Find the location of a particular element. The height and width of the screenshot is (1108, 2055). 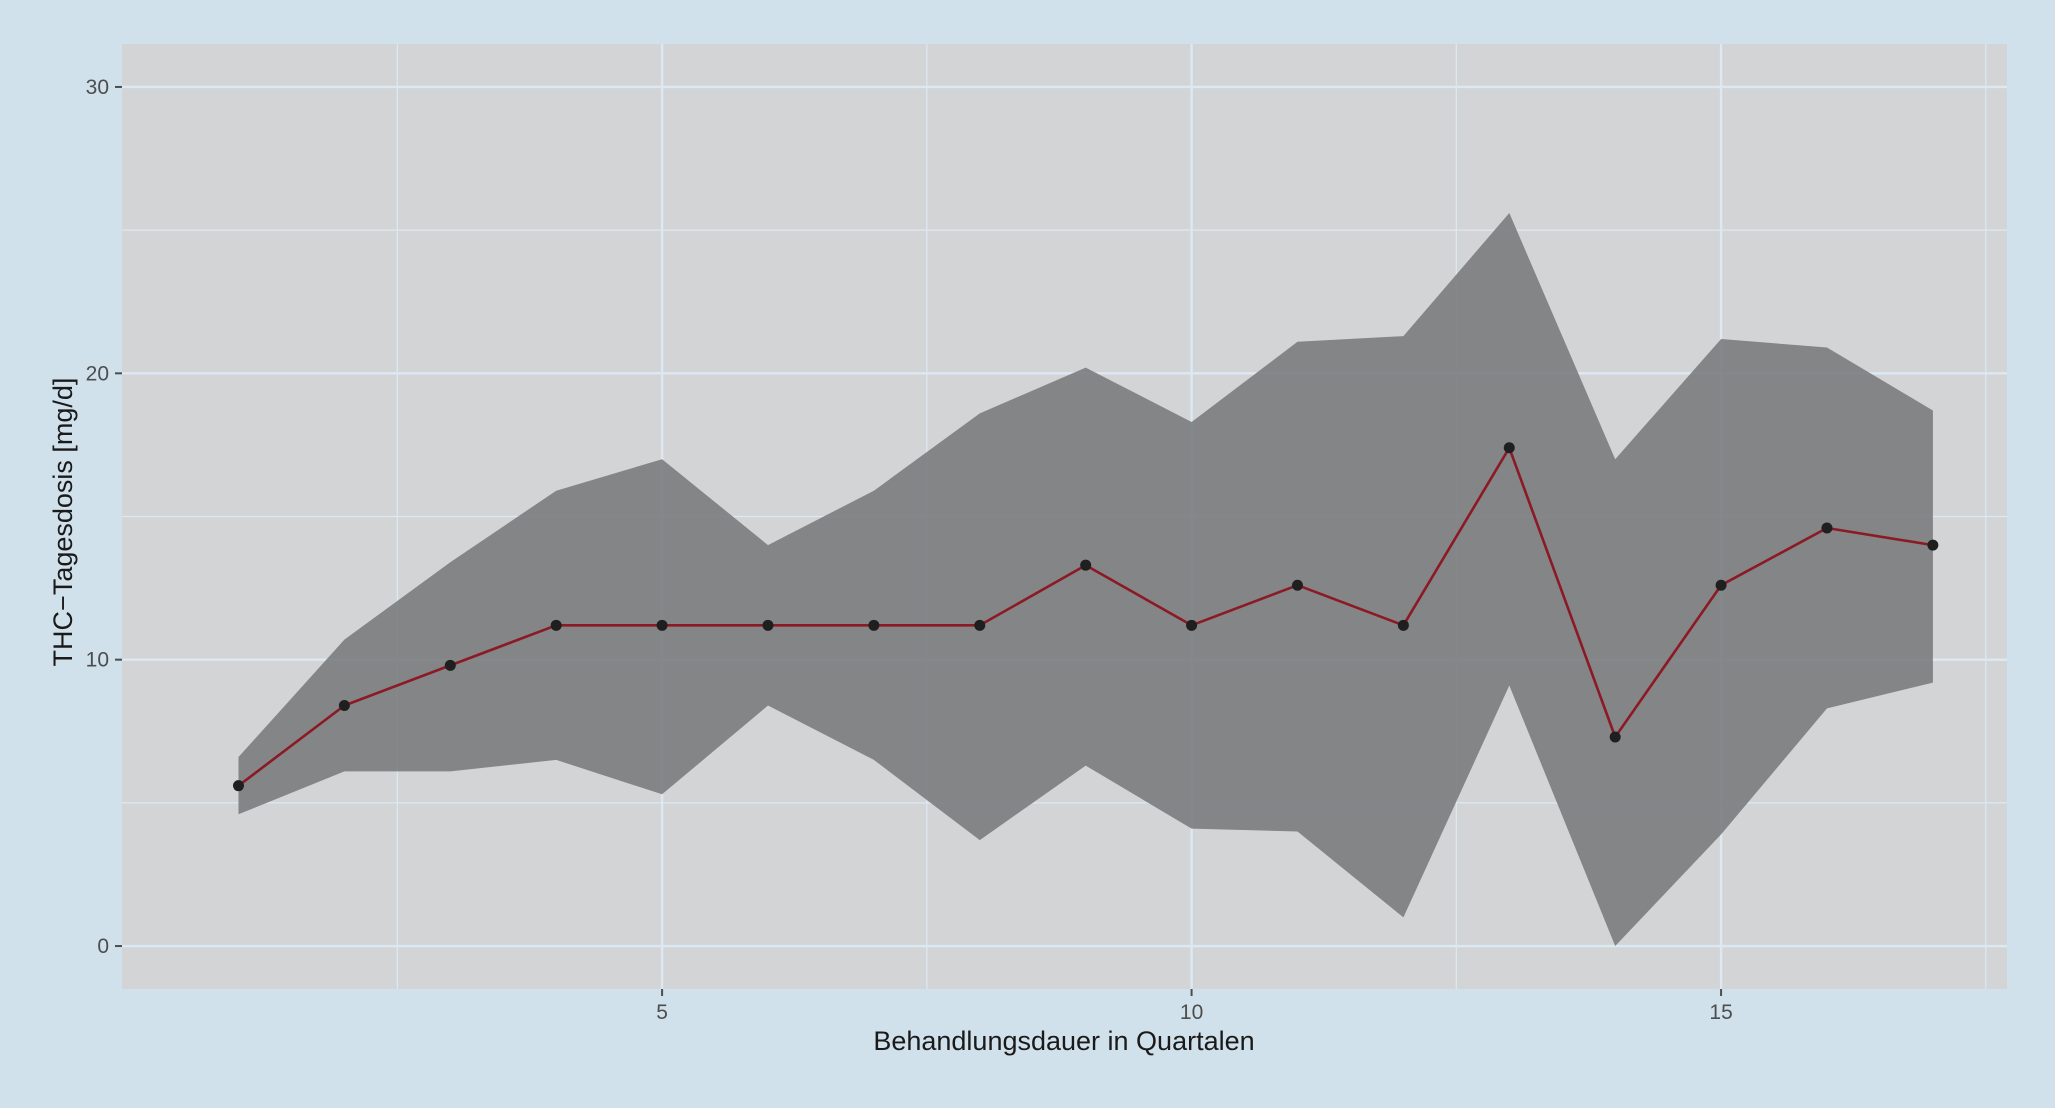

x-tick-label: 10 is located at coordinates (1191, 1012).